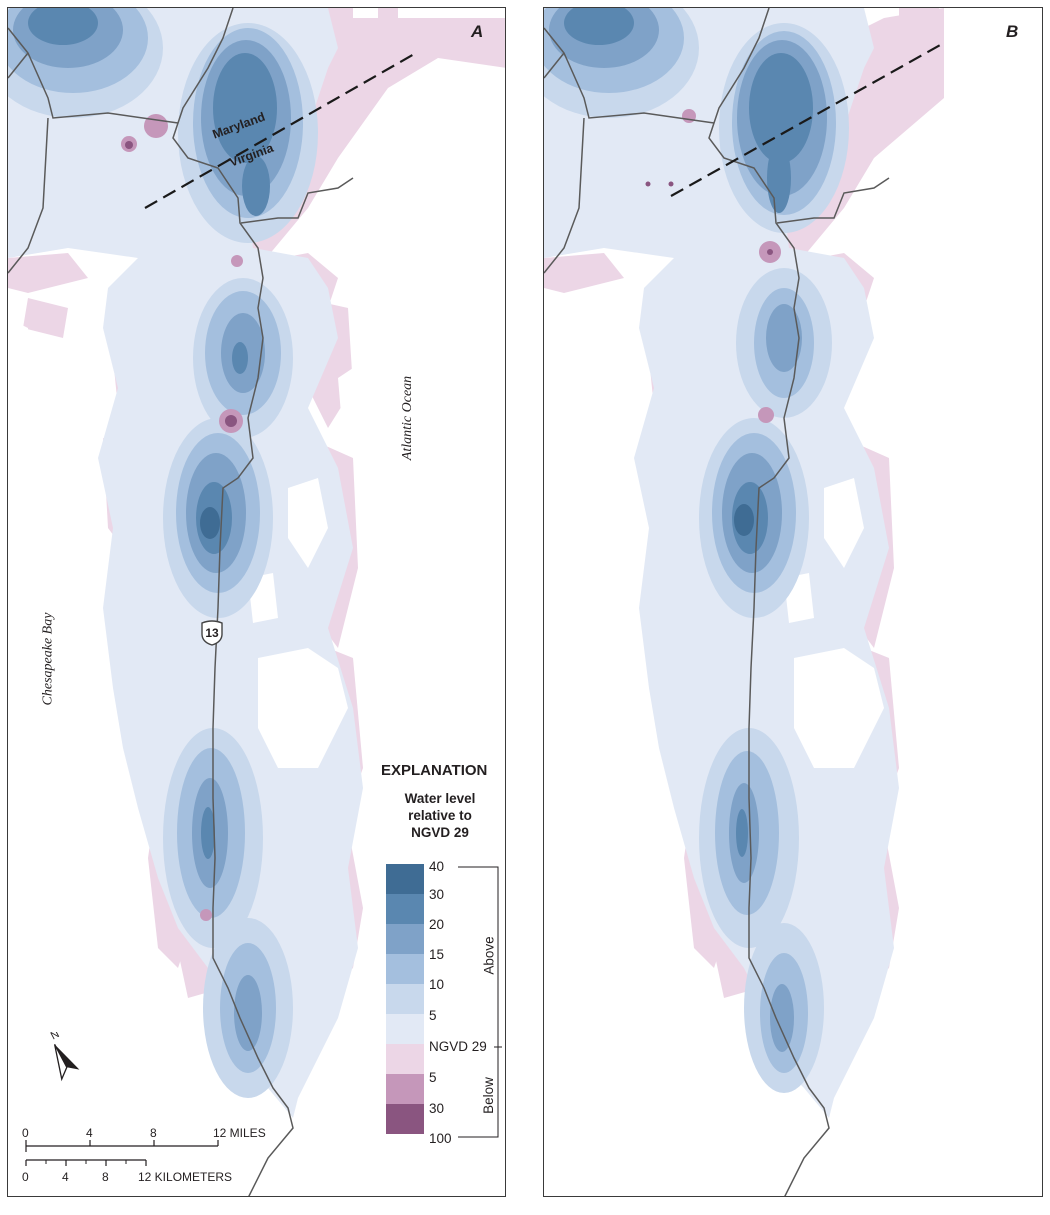  What do you see at coordinates (105, 1177) in the screenshot?
I see `scale-km-8: 8` at bounding box center [105, 1177].